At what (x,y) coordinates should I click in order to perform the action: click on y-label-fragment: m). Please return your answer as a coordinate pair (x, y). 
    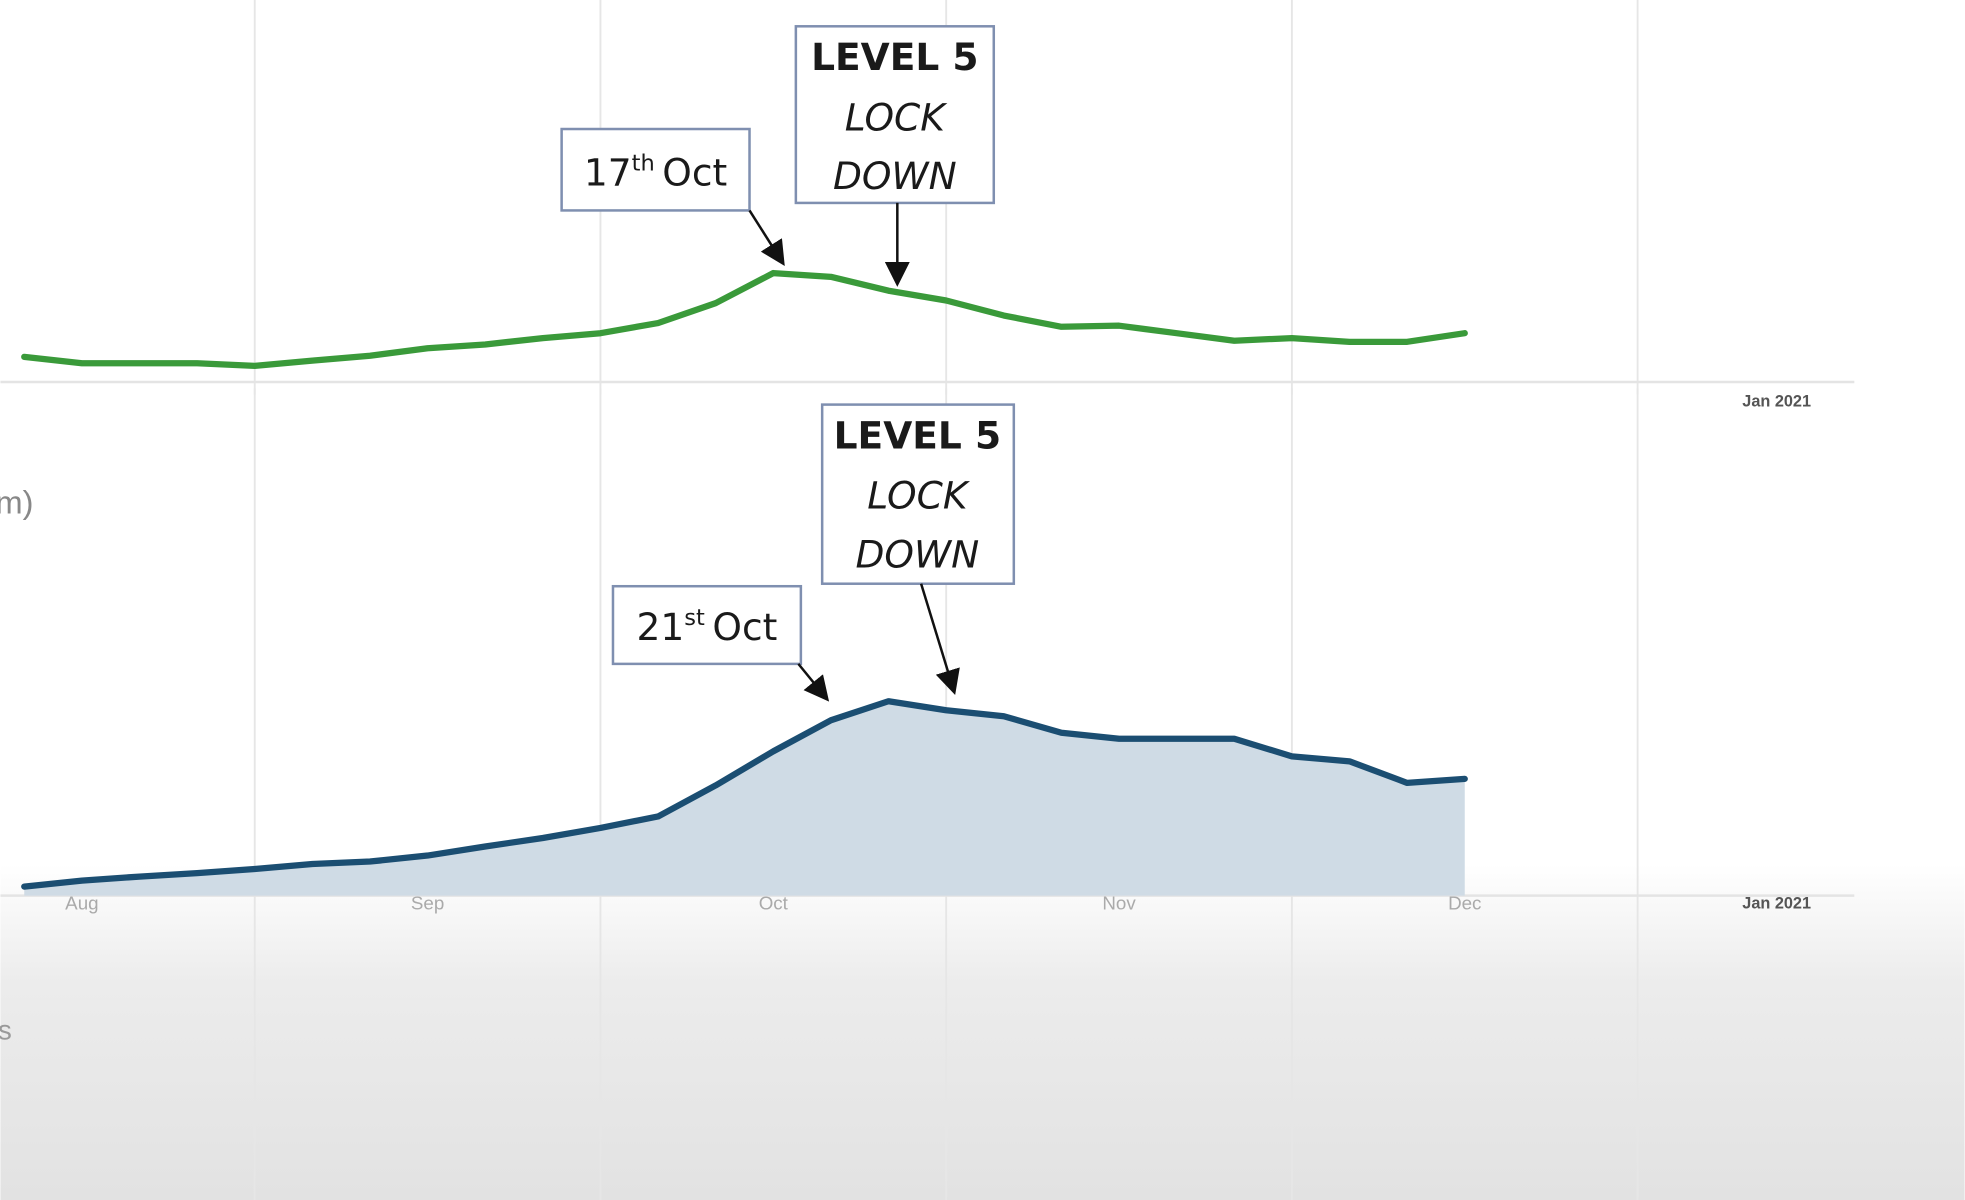
    Looking at the image, I should click on (16, 503).